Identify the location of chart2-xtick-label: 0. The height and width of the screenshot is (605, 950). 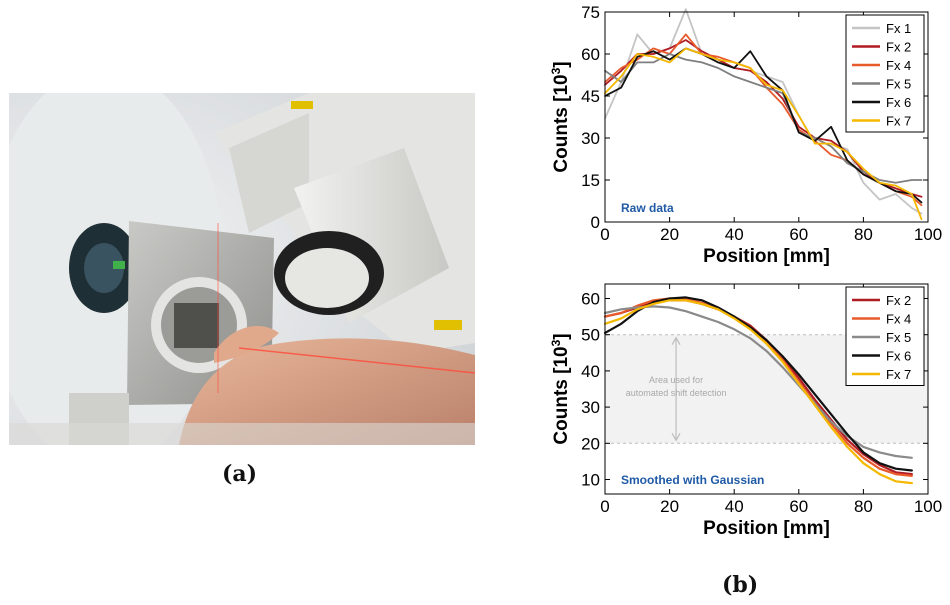
(604, 506).